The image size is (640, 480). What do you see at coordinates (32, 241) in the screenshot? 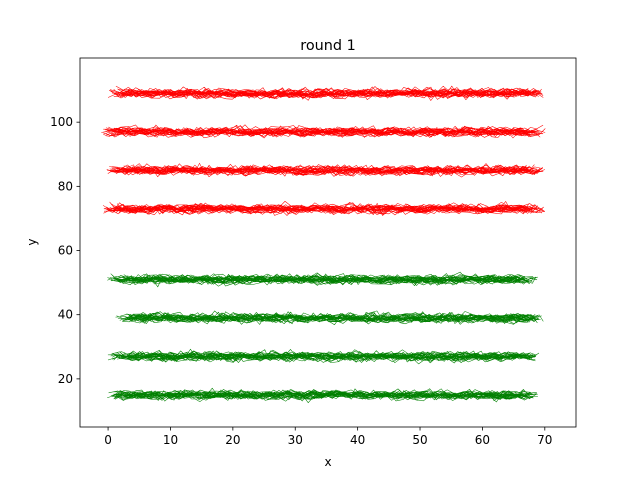
I see `y-axis-label: y` at bounding box center [32, 241].